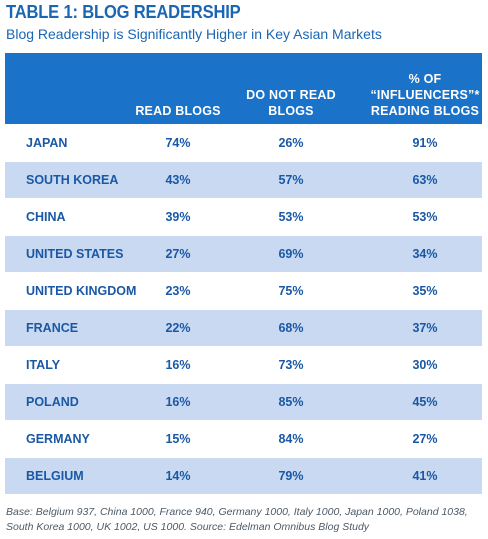 The height and width of the screenshot is (539, 488). I want to click on influencers-cell: 45%, so click(425, 402).